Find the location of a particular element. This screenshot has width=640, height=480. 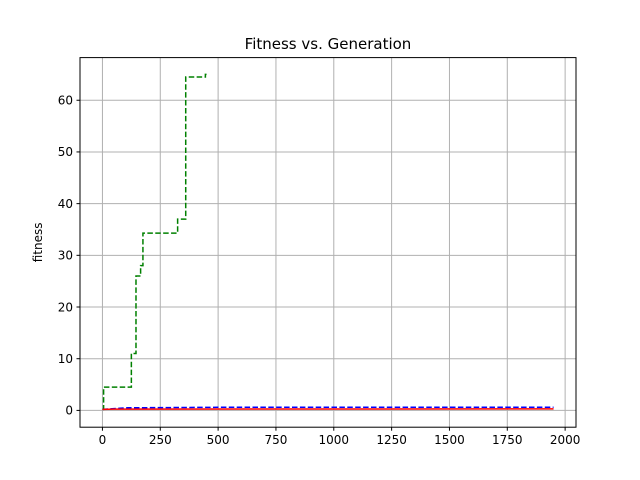

y-tick-label: 60 is located at coordinates (65, 101).